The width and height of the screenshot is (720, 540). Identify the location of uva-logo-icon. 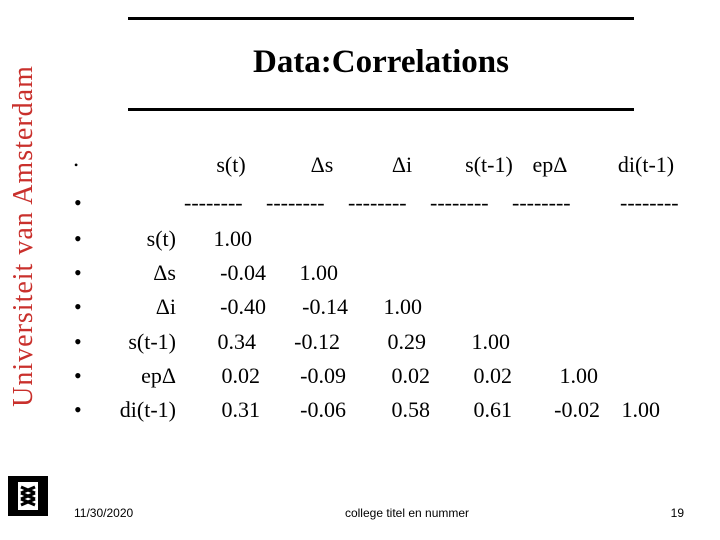
(28, 496).